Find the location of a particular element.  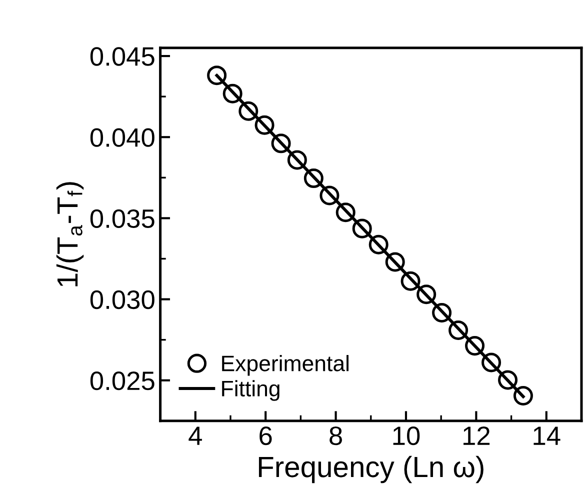

y-tick-label: 0.035 is located at coordinates (122, 218).